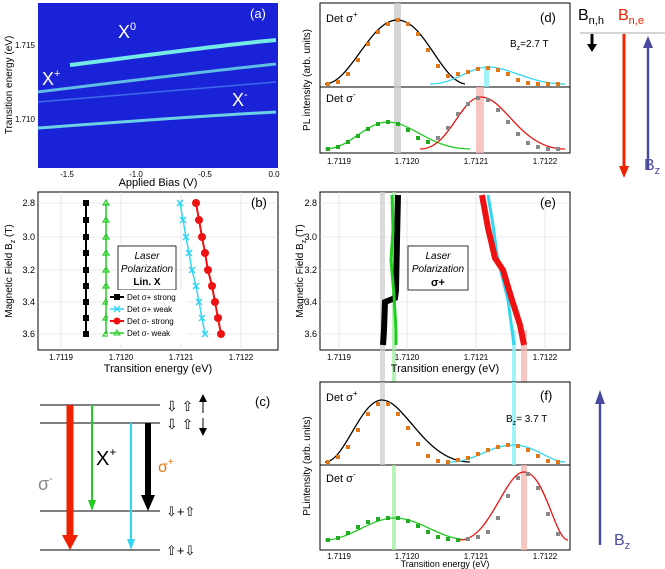  Describe the element at coordinates (342, 396) in the screenshot. I see `panel-f-top-det: Det σ+` at that location.